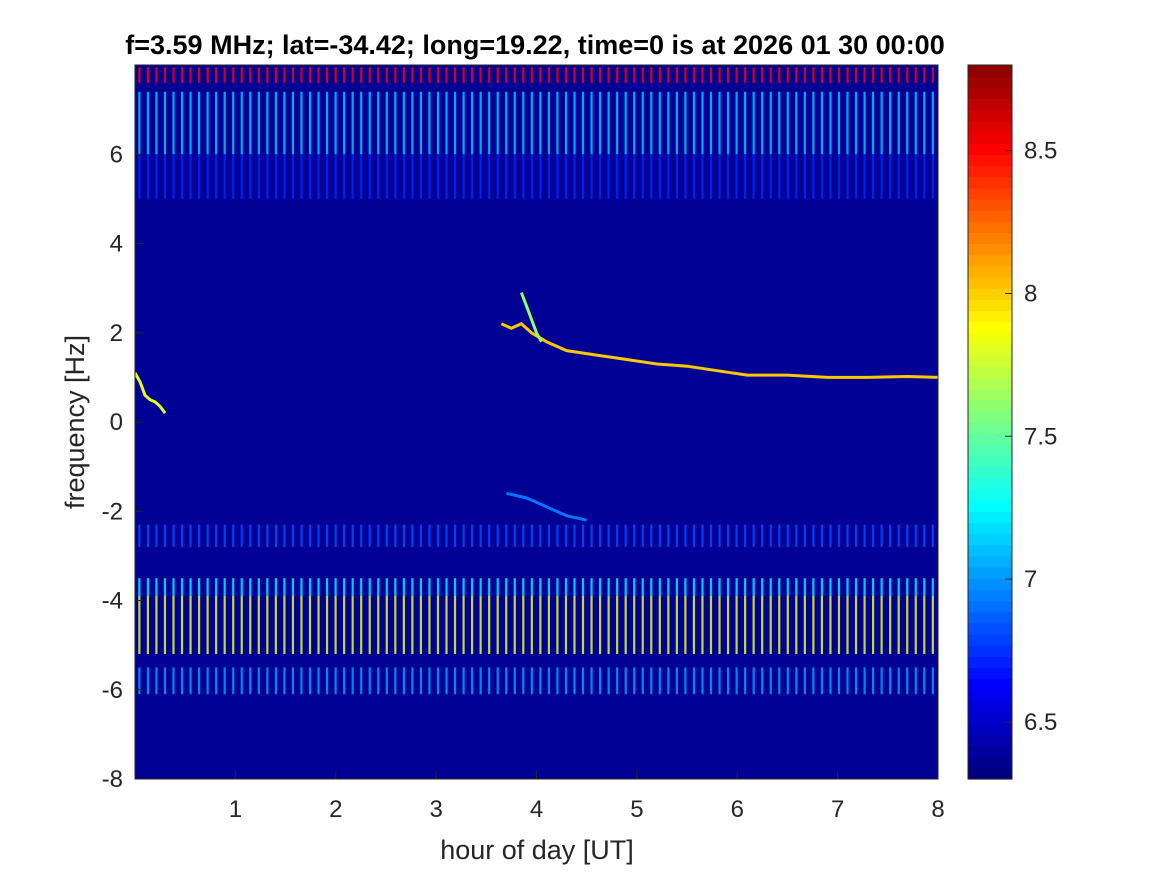 This screenshot has width=1167, height=875. Describe the element at coordinates (1012, 422) in the screenshot. I see `colorbar: 6.5 7 7.5 8 8.5` at that location.